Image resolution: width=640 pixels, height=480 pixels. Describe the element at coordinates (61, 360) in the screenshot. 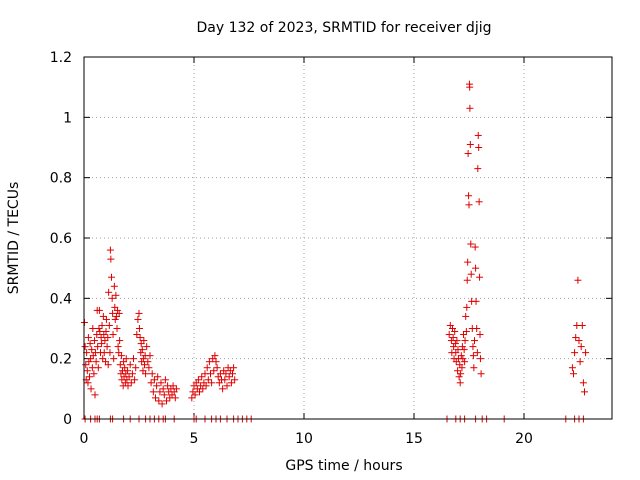

I see `y-tick-label: 0.2` at that location.